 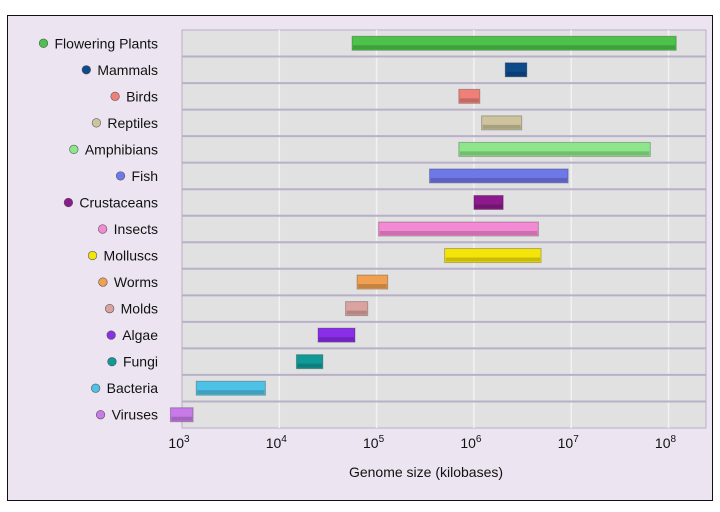 What do you see at coordinates (133, 388) in the screenshot?
I see `category-label: Bacteria` at bounding box center [133, 388].